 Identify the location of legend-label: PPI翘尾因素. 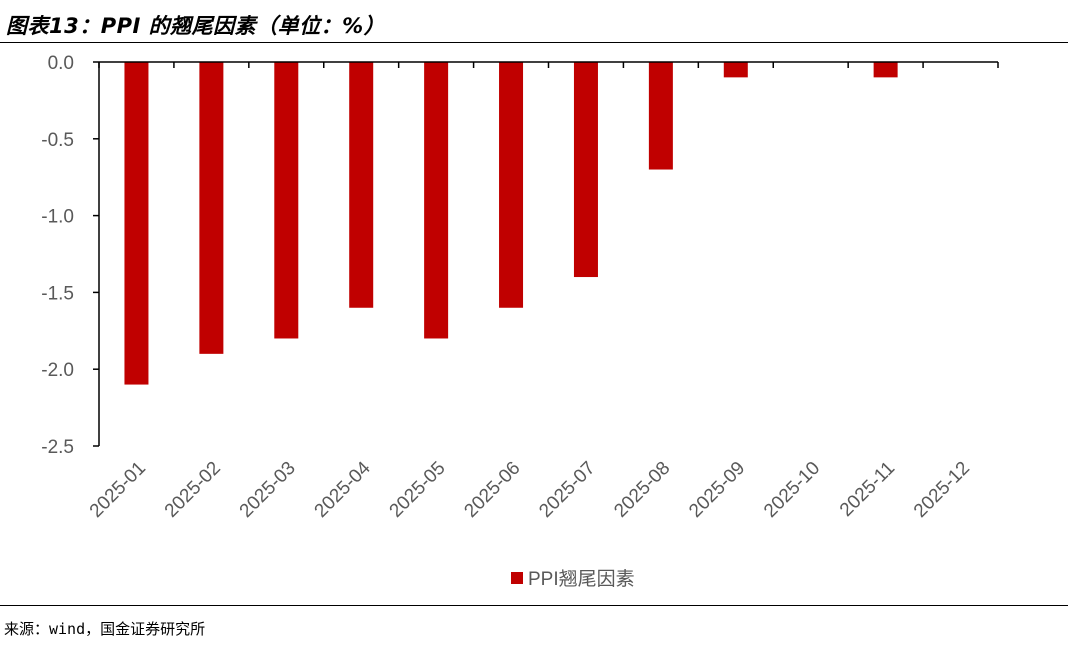
(581, 579).